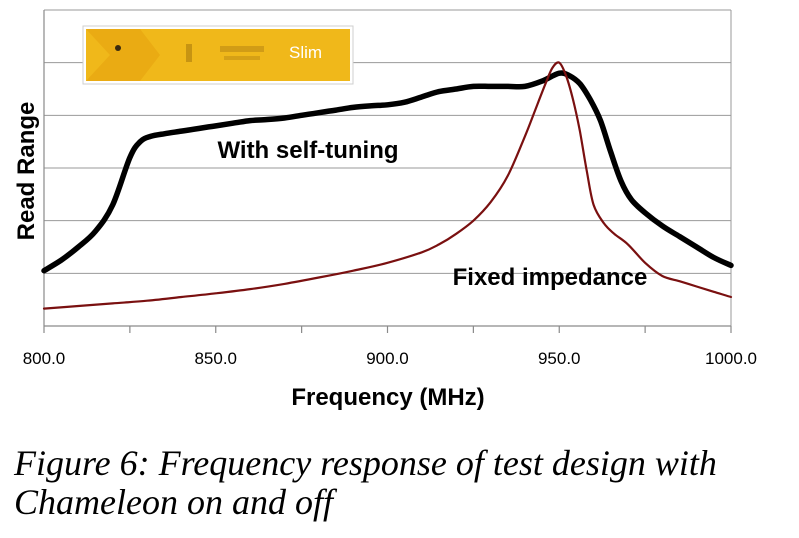  I want to click on x-tick-label: 950.0, so click(559, 358).